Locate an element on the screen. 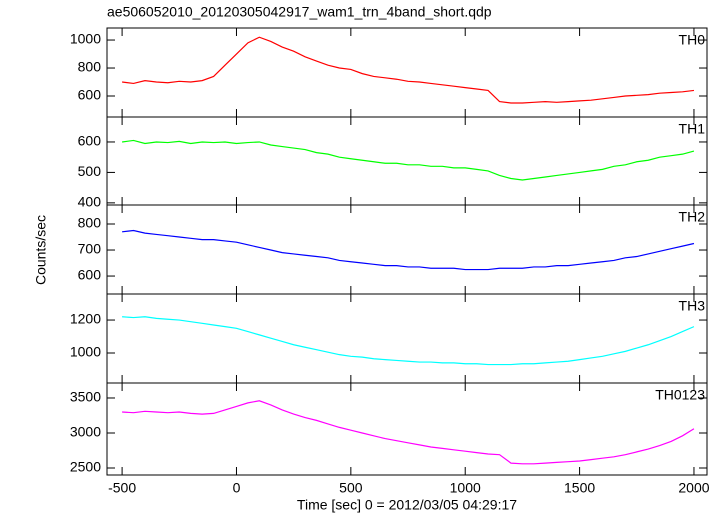 This screenshot has width=724, height=516. x-tick-label: 0 is located at coordinates (237, 488).